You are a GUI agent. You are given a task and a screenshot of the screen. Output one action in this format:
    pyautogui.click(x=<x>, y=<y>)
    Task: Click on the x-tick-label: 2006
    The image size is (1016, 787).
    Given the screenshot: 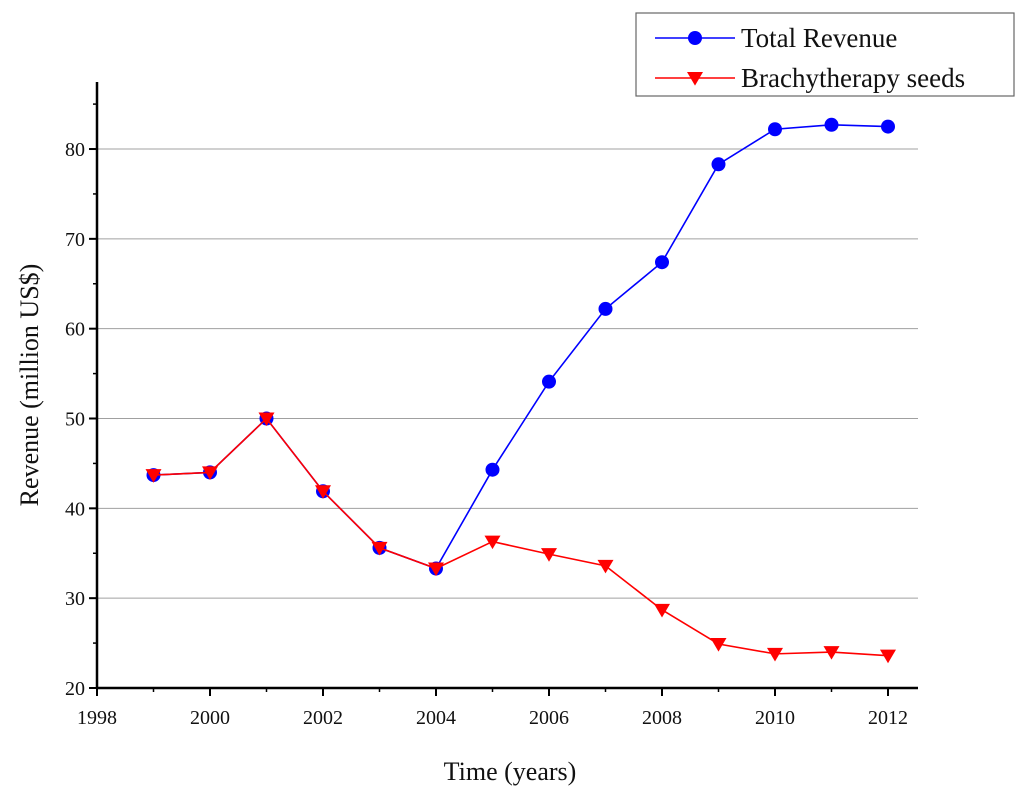 What is the action you would take?
    pyautogui.click(x=549, y=718)
    